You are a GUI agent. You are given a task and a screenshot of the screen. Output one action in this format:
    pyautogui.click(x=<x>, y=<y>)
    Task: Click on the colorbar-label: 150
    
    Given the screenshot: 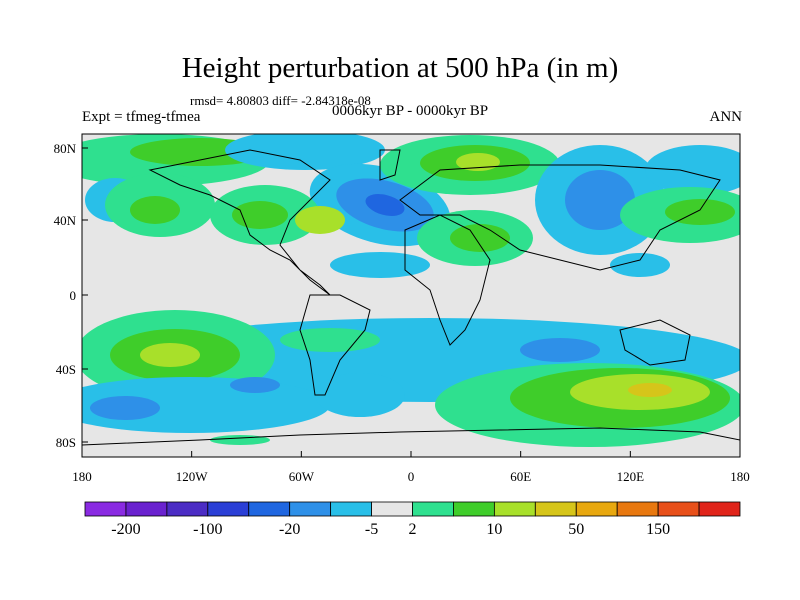 What is the action you would take?
    pyautogui.click(x=658, y=529)
    